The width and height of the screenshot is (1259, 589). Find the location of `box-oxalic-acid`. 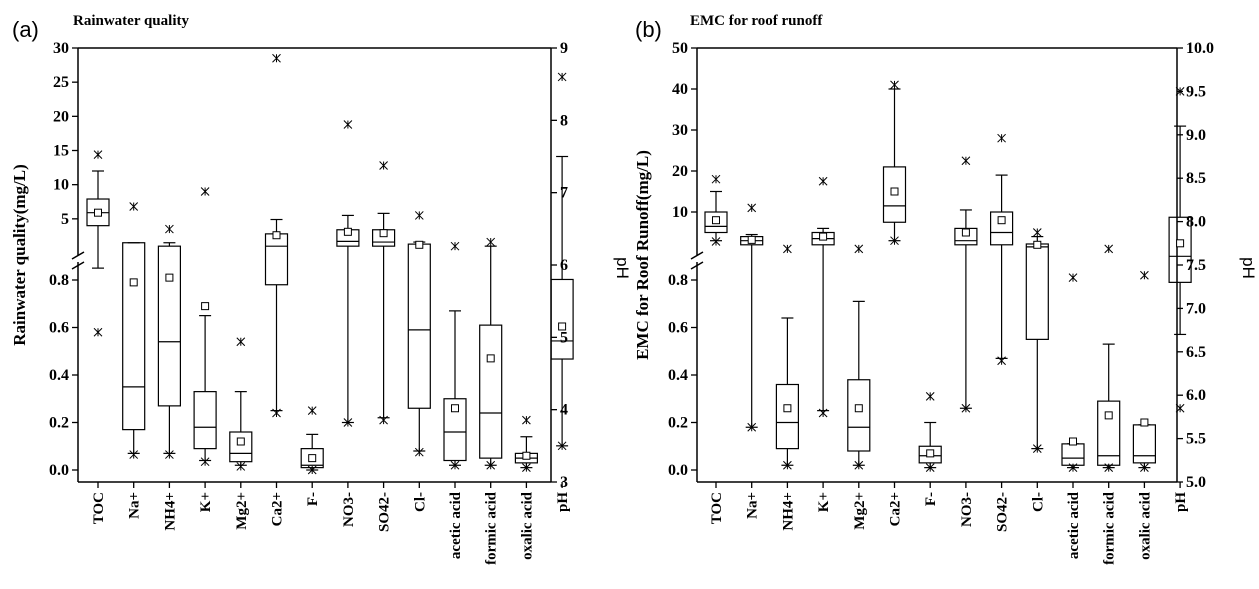

box-oxalic-acid is located at coordinates (1144, 371).